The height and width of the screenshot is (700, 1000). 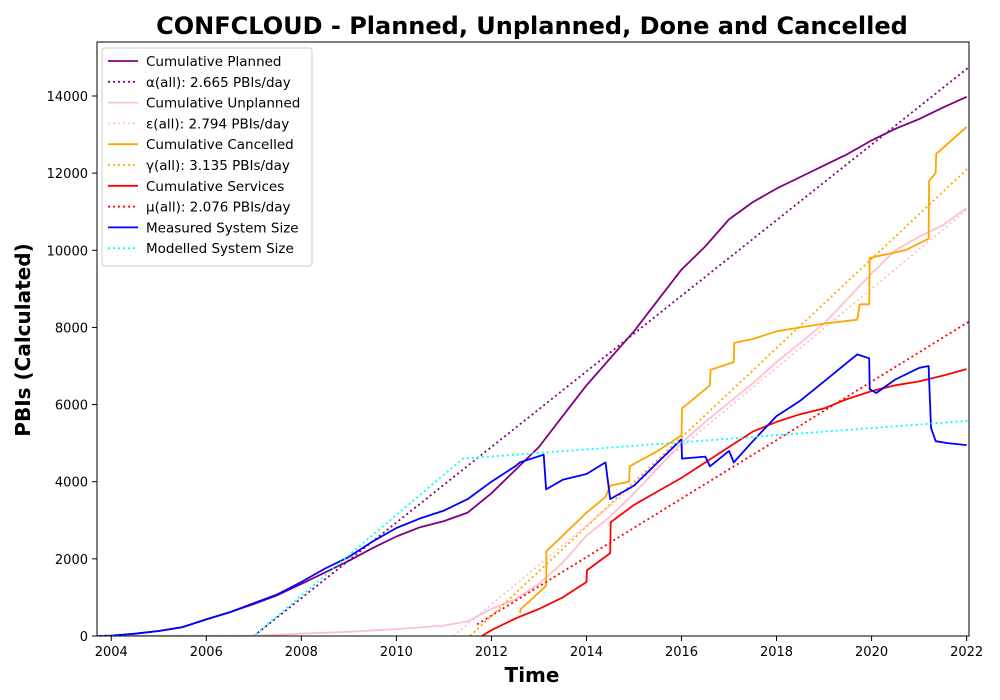 I want to click on y-tick-label: 10000, so click(x=67, y=251).